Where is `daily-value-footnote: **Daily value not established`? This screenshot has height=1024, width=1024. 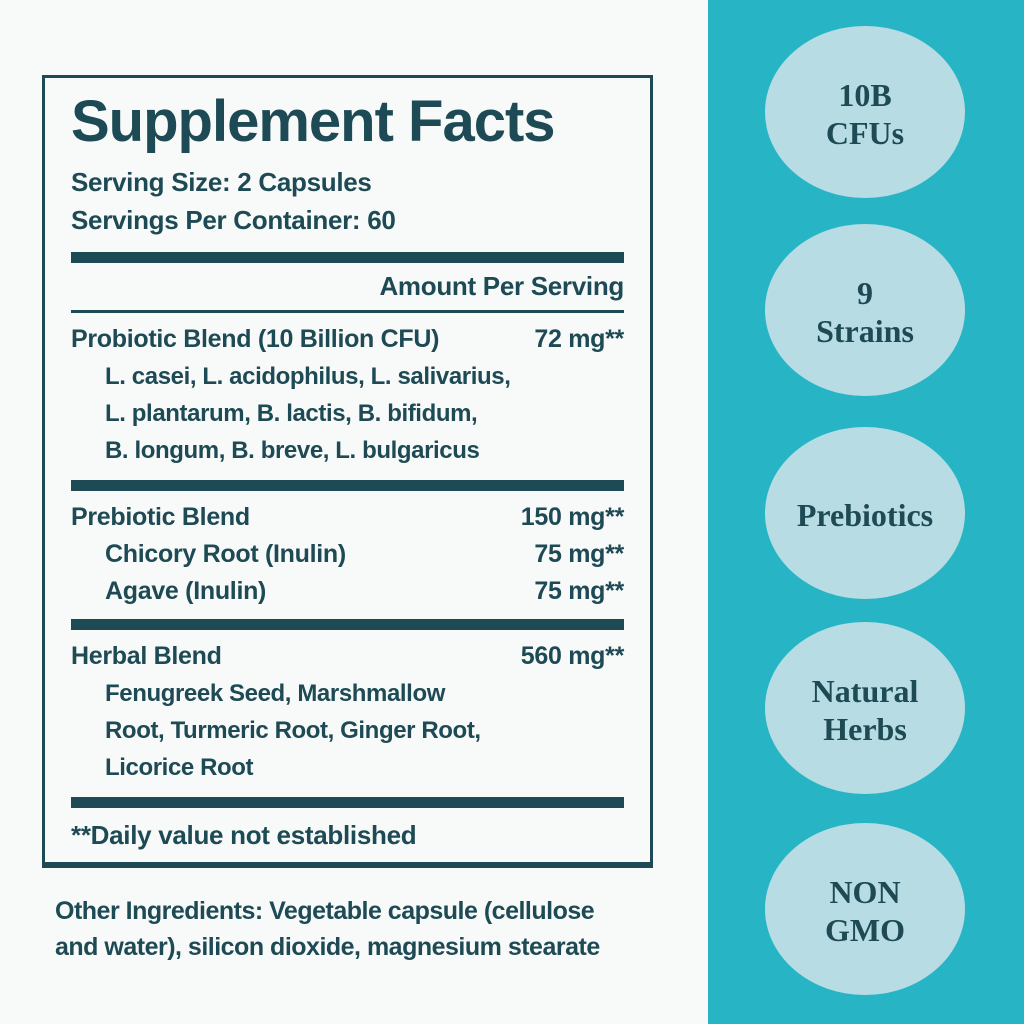 daily-value-footnote: **Daily value not established is located at coordinates (244, 834).